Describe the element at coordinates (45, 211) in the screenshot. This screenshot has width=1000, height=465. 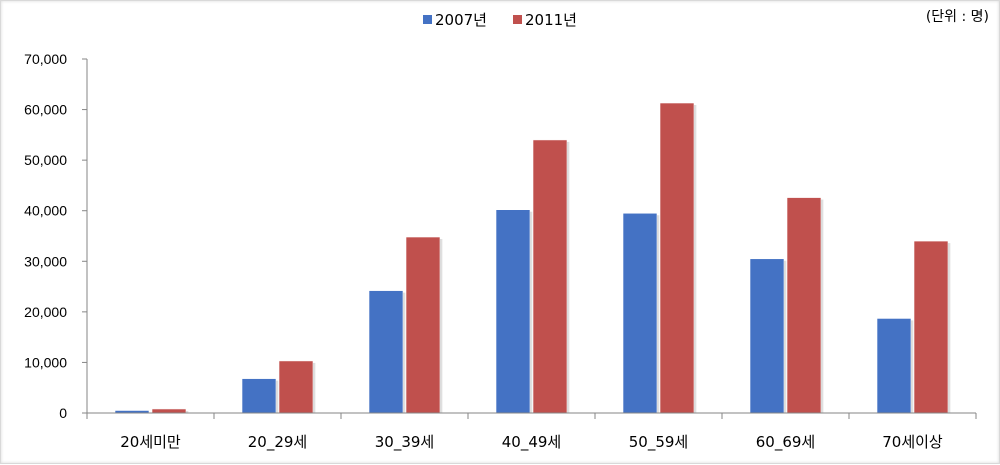
I see `y-tick-label: 40,000` at that location.